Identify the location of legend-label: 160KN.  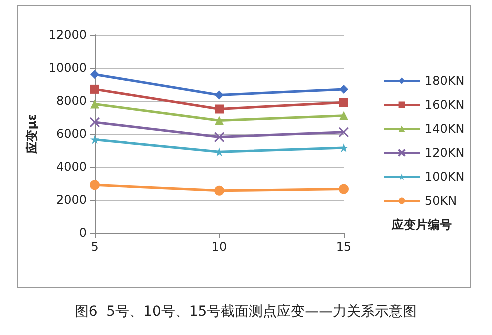
(445, 105).